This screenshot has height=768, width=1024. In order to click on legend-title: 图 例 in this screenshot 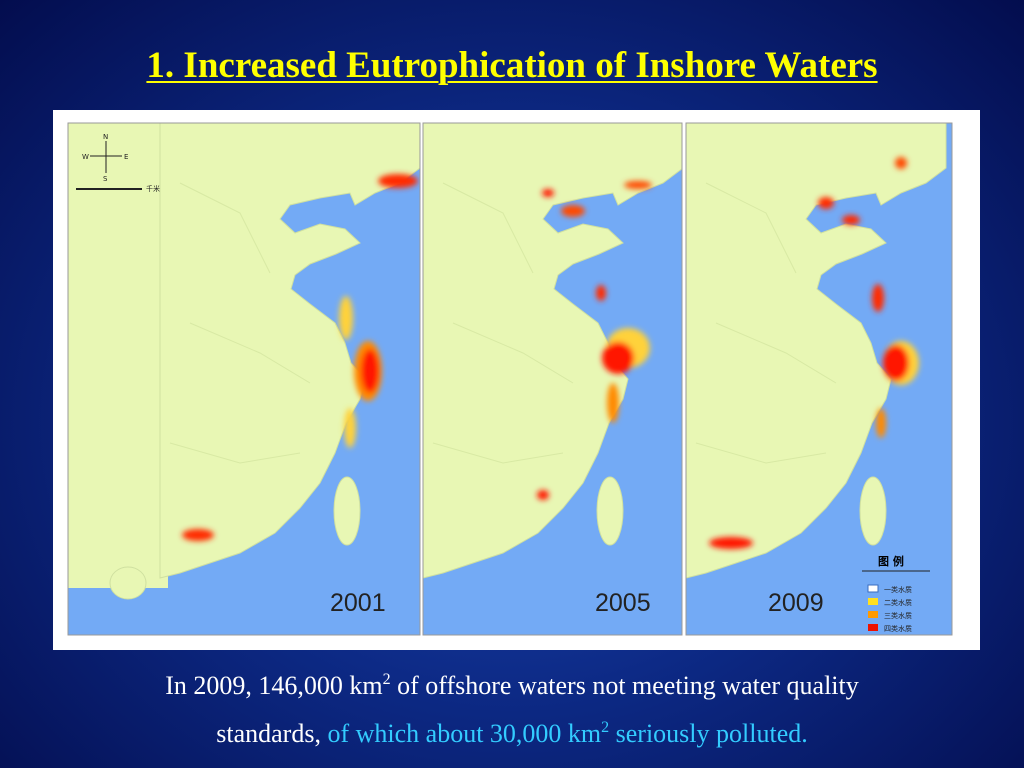, I will do `click(891, 561)`.